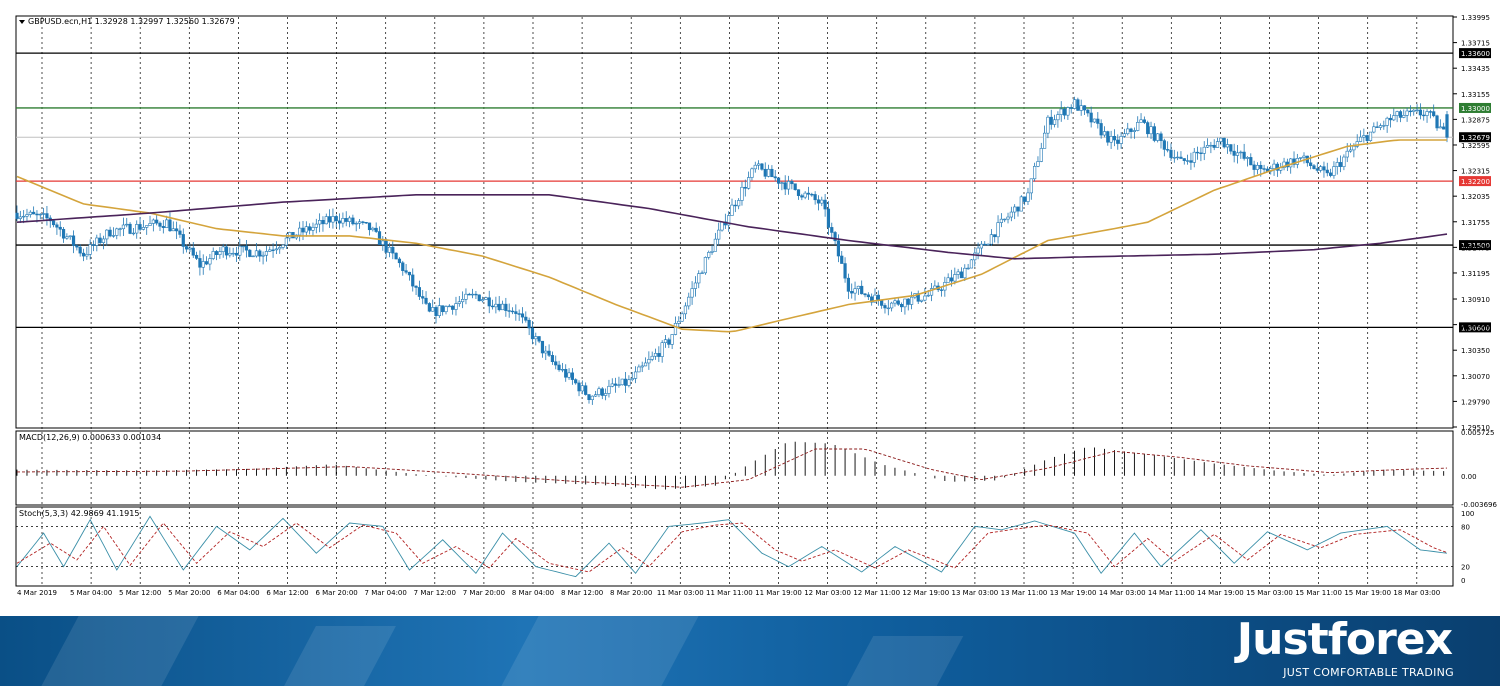 The height and width of the screenshot is (686, 1500). What do you see at coordinates (22, 22) in the screenshot?
I see `menu-arrow-icon` at bounding box center [22, 22].